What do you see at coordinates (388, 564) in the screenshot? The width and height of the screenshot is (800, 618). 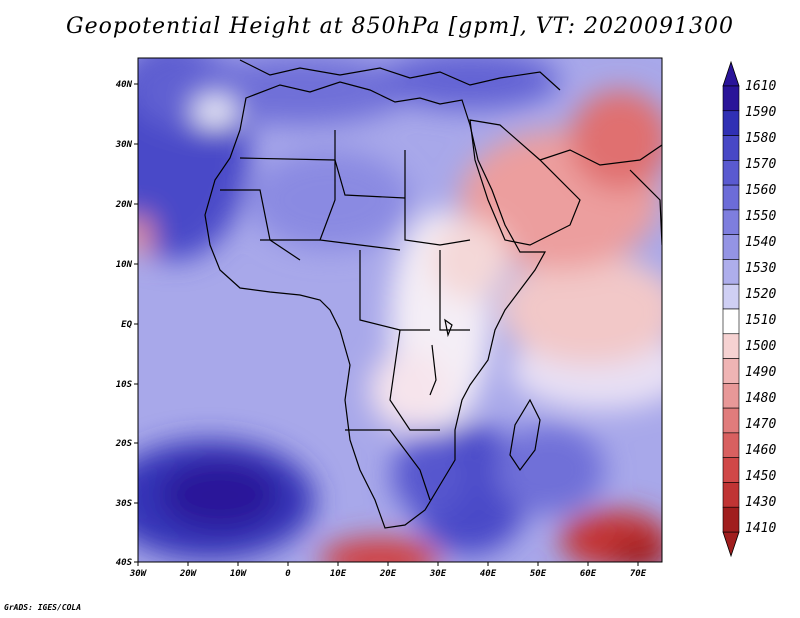 I see `x-axis` at bounding box center [388, 564].